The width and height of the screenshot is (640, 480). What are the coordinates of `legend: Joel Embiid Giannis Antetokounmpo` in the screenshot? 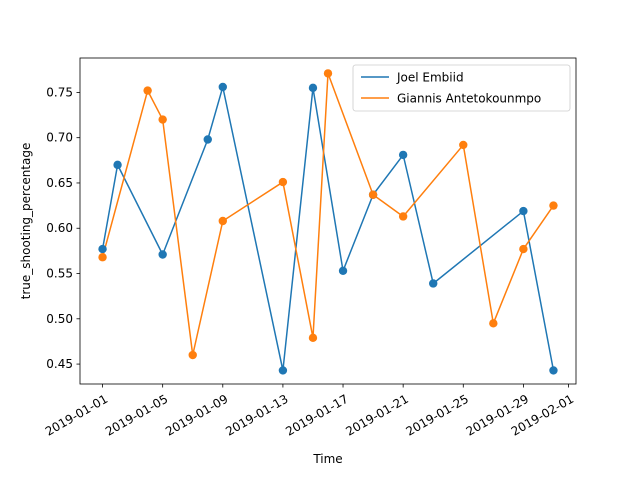 It's located at (461, 88).